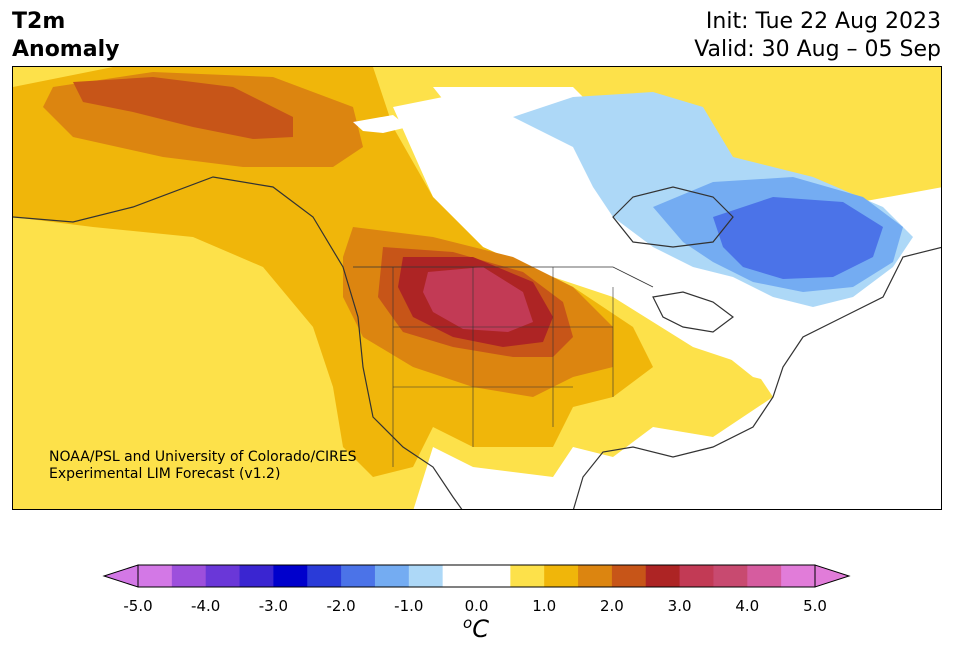  What do you see at coordinates (138, 606) in the screenshot?
I see `colorbar-tick-label: -5.0` at bounding box center [138, 606].